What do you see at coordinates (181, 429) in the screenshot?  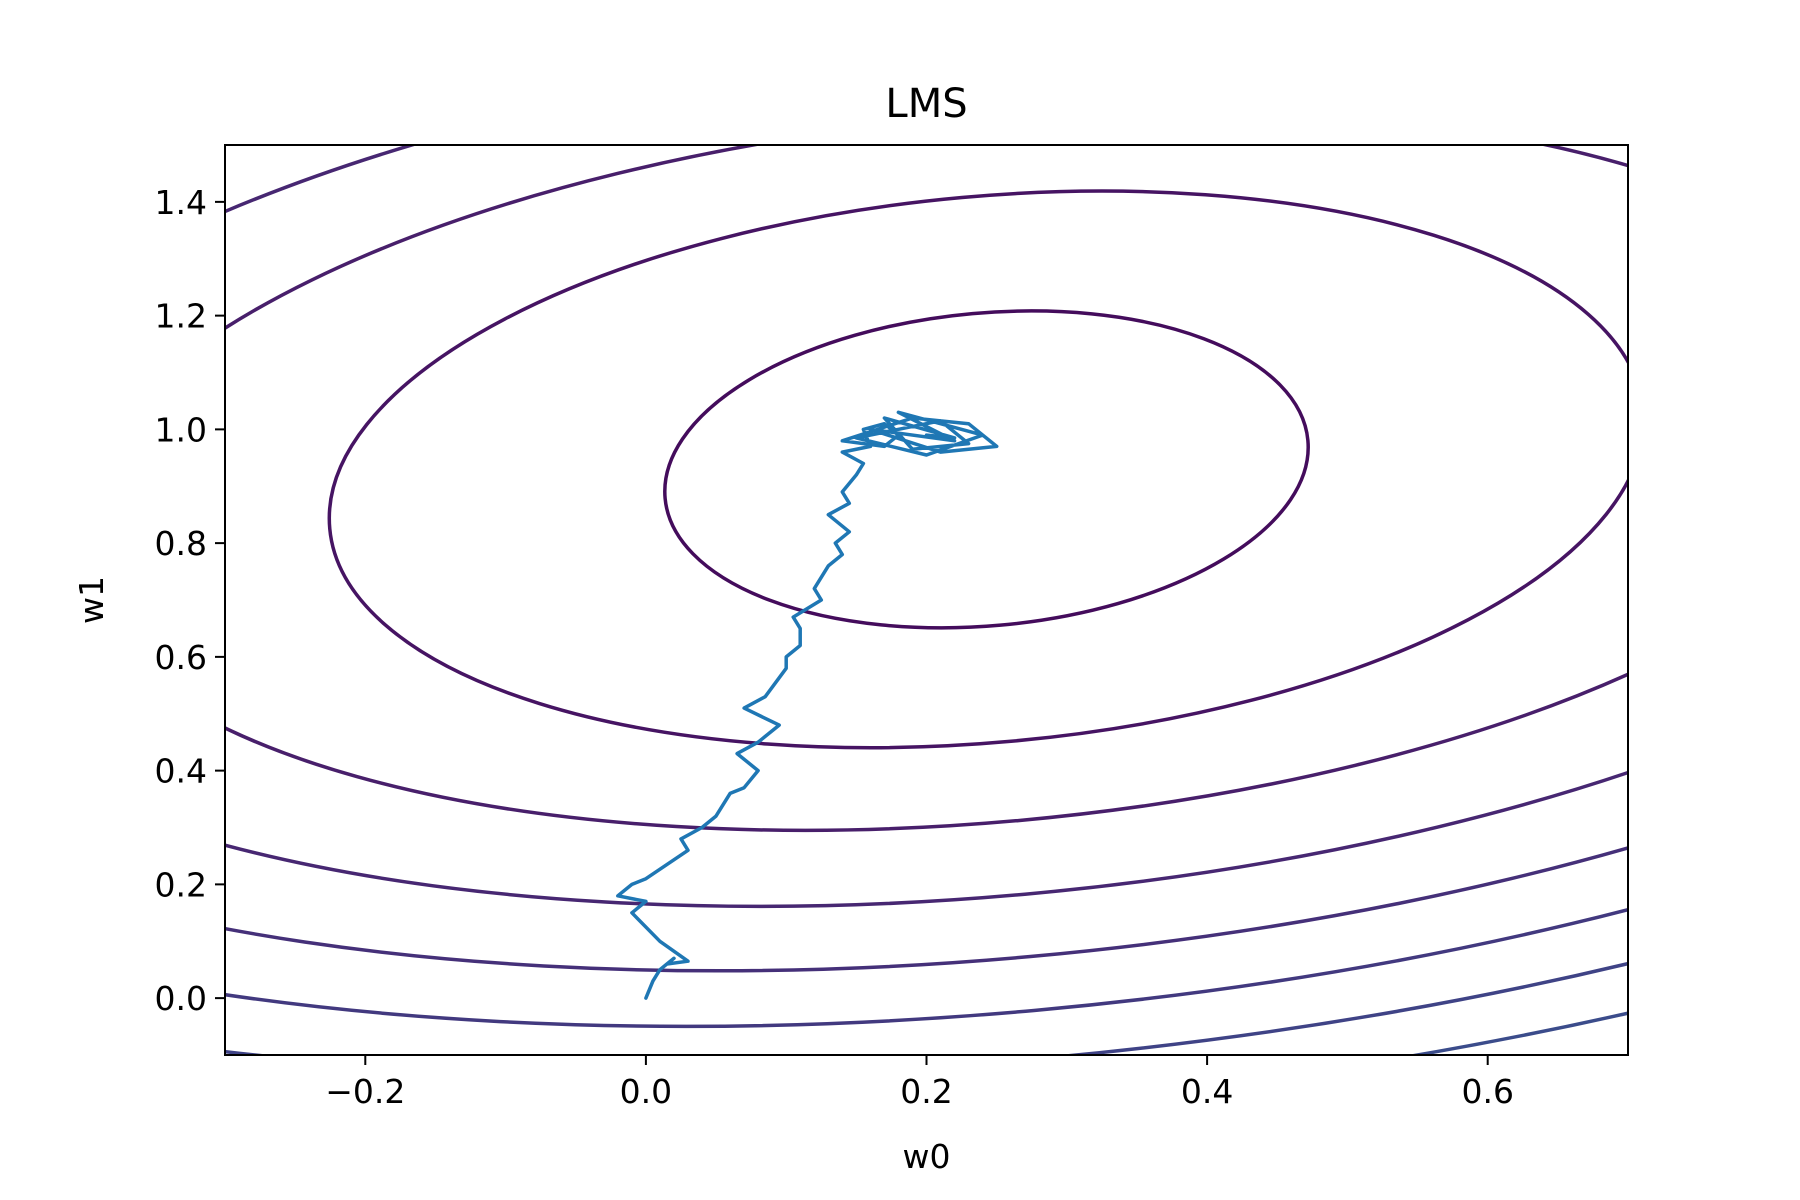 I see `y-tick-label: 1.0` at bounding box center [181, 429].